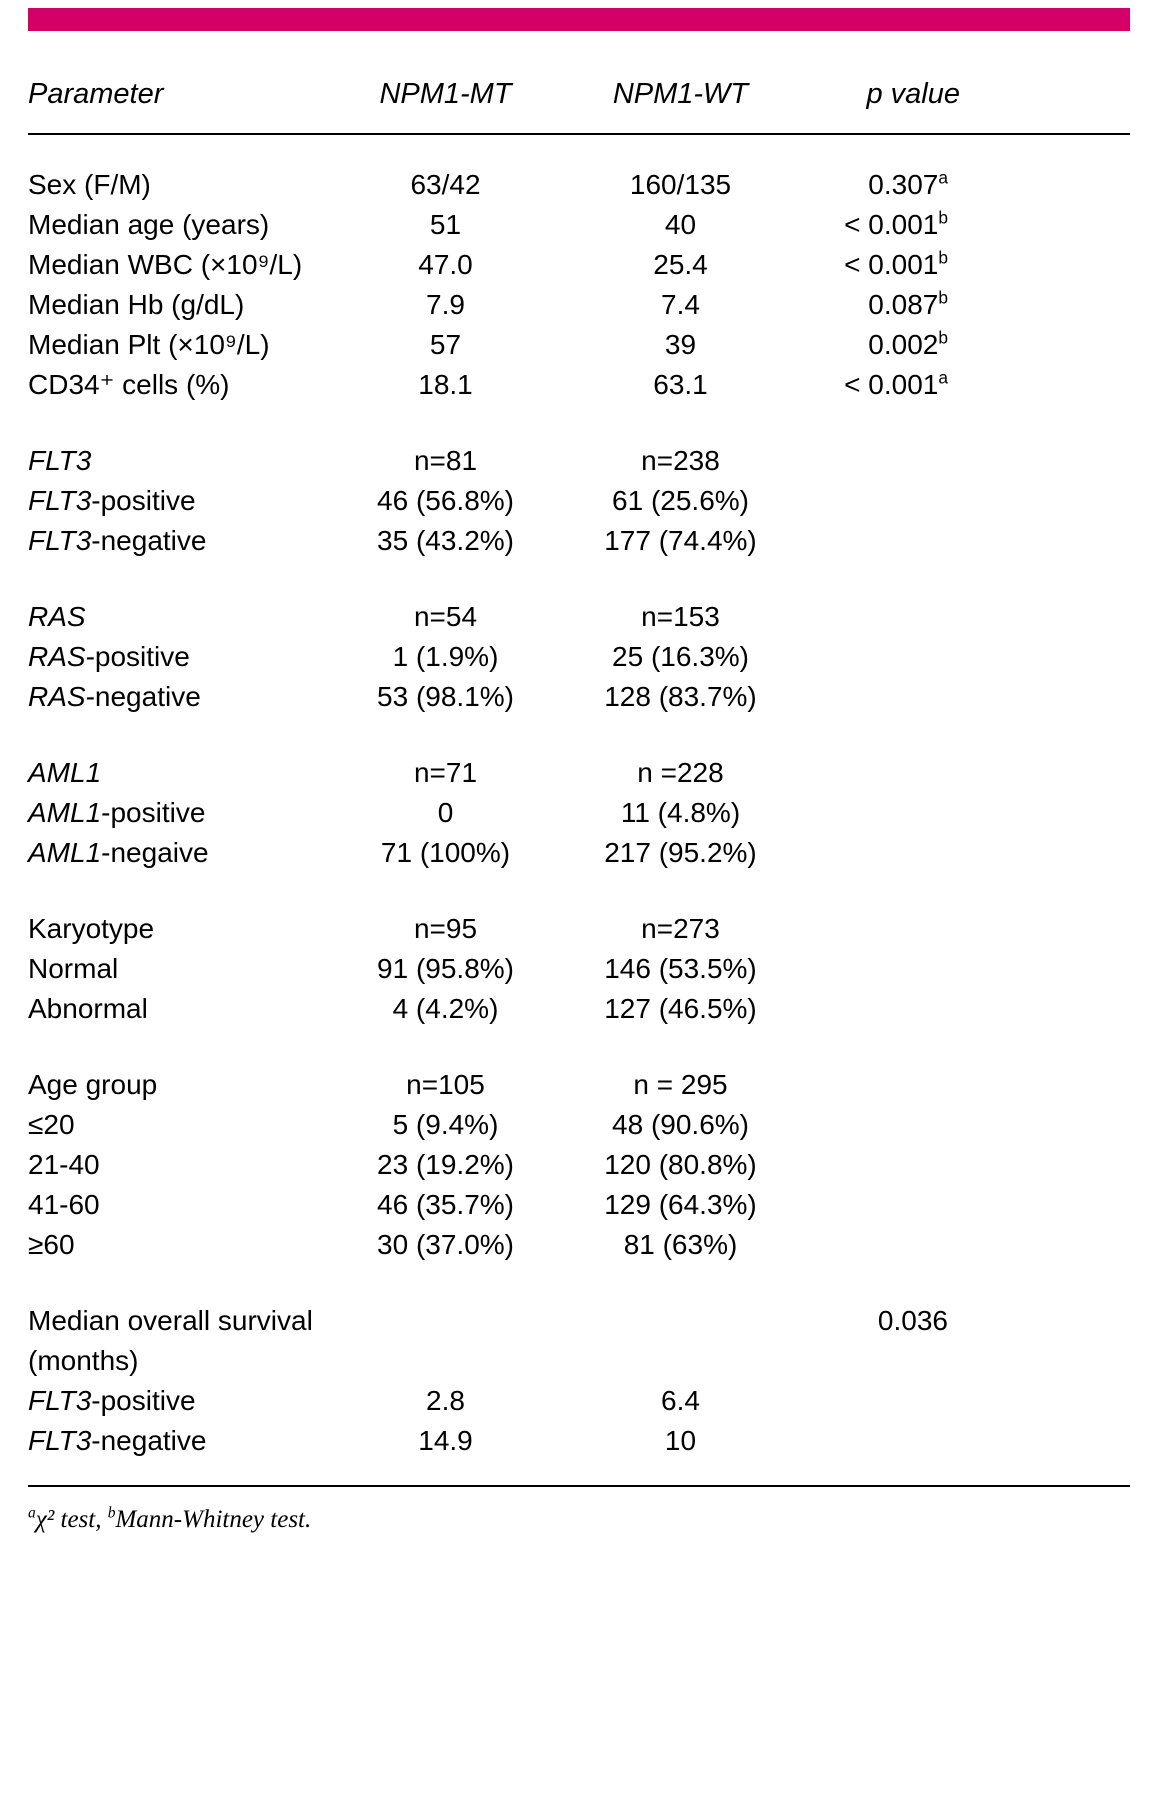  I want to click on parameter-label: Age group, so click(93, 1084).